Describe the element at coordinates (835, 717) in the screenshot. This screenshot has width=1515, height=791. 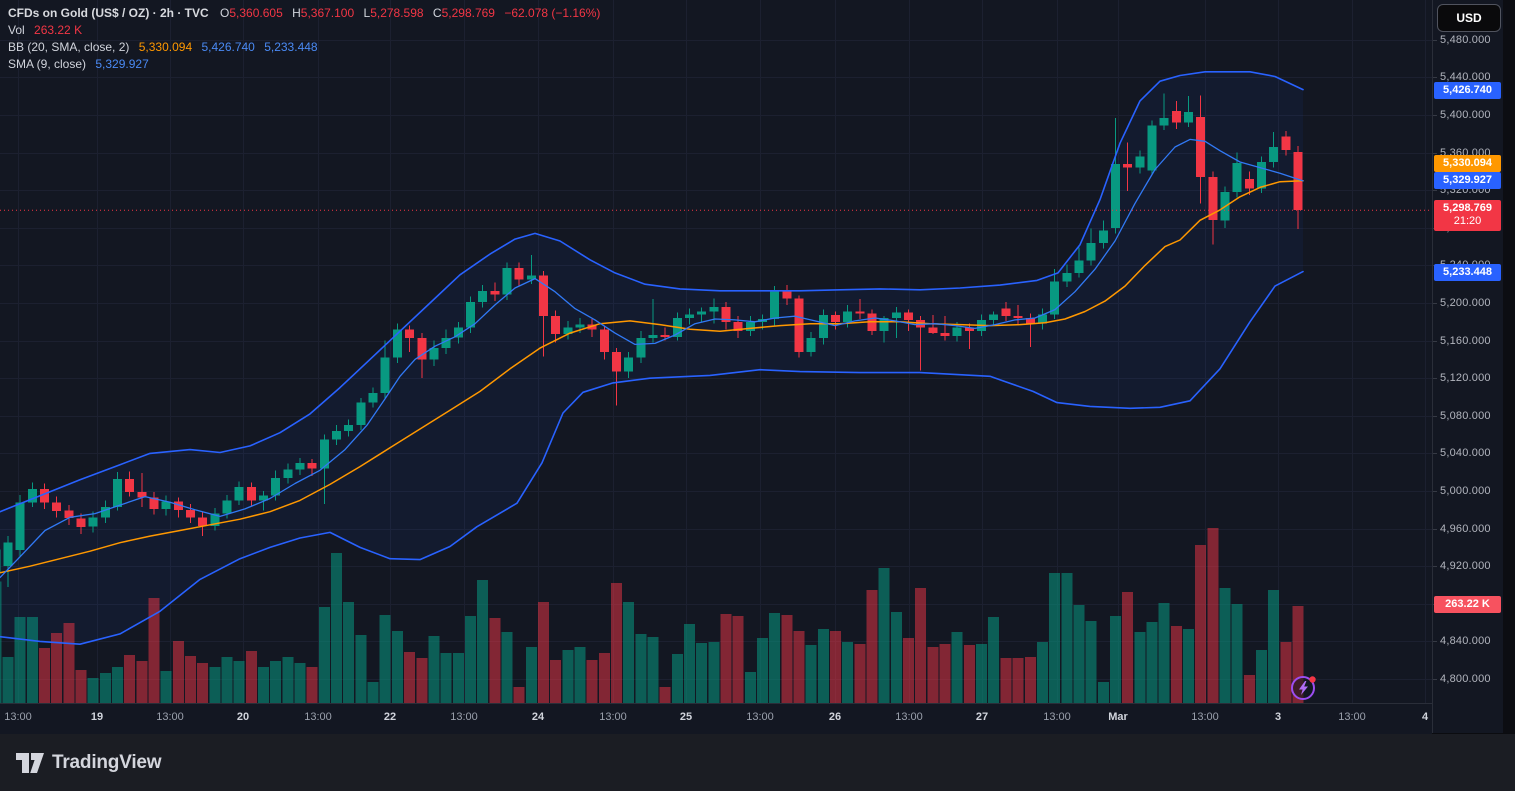
I see `time-axis-label-major: 26` at that location.